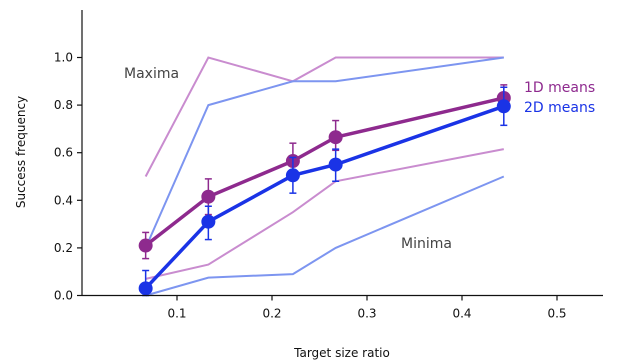  What do you see at coordinates (63, 153) in the screenshot?
I see `y-tick-label: 0.6` at bounding box center [63, 153].